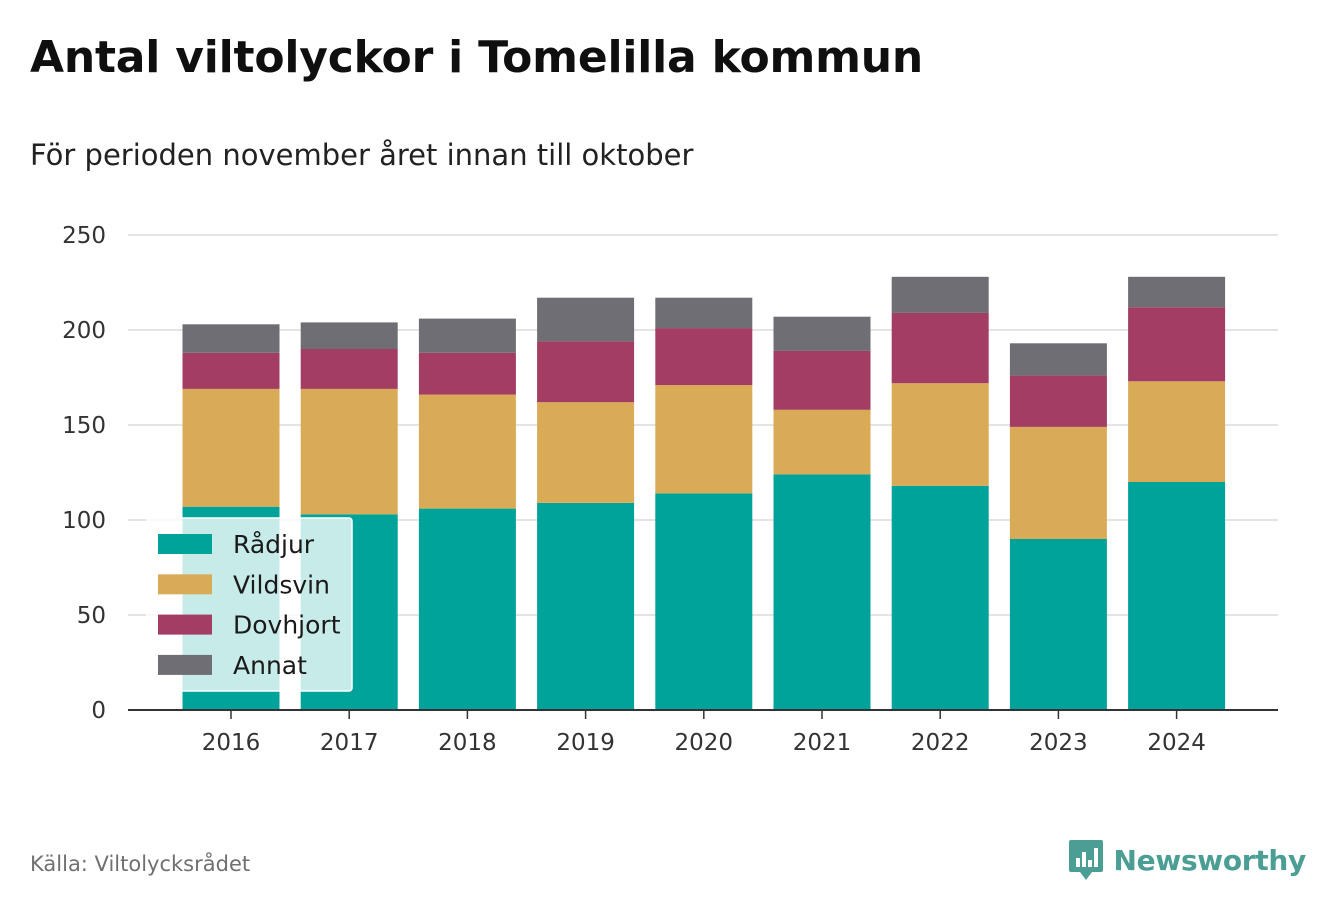 The width and height of the screenshot is (1340, 913). What do you see at coordinates (140, 864) in the screenshot?
I see `source-note: Källa: Viltolycksrådet` at bounding box center [140, 864].